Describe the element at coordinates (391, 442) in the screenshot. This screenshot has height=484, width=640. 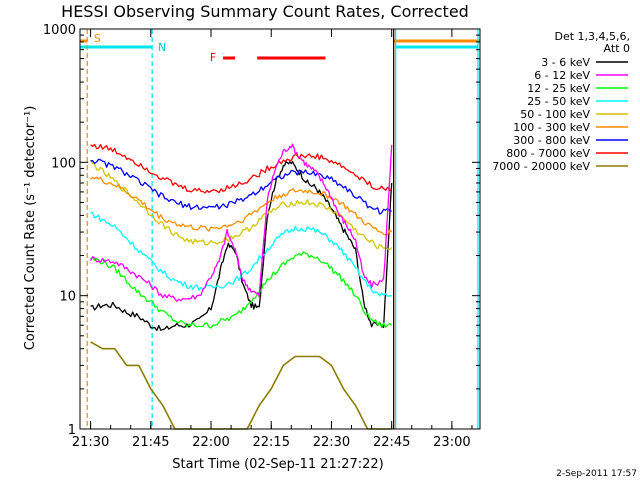
I see `x-tick-label: 22:45` at that location.